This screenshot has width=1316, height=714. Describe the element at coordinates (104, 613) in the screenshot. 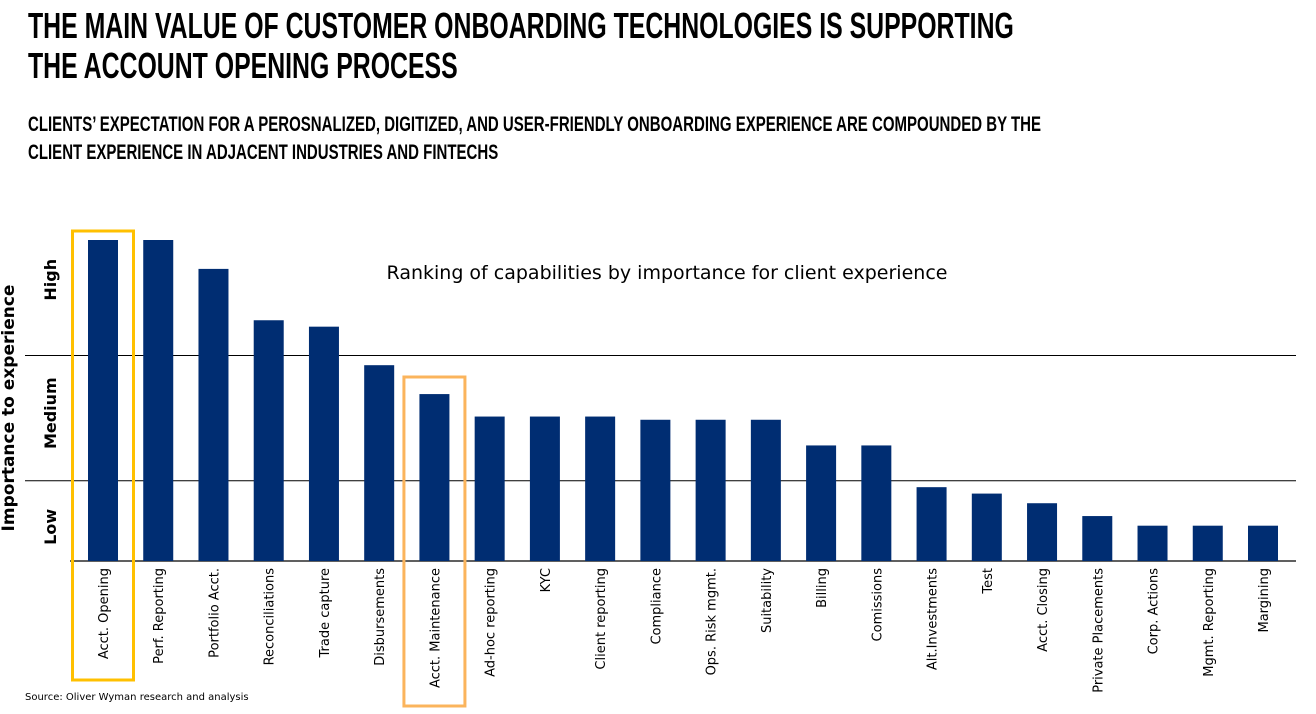

I see `x-tick-label: Acct. Opening` at that location.